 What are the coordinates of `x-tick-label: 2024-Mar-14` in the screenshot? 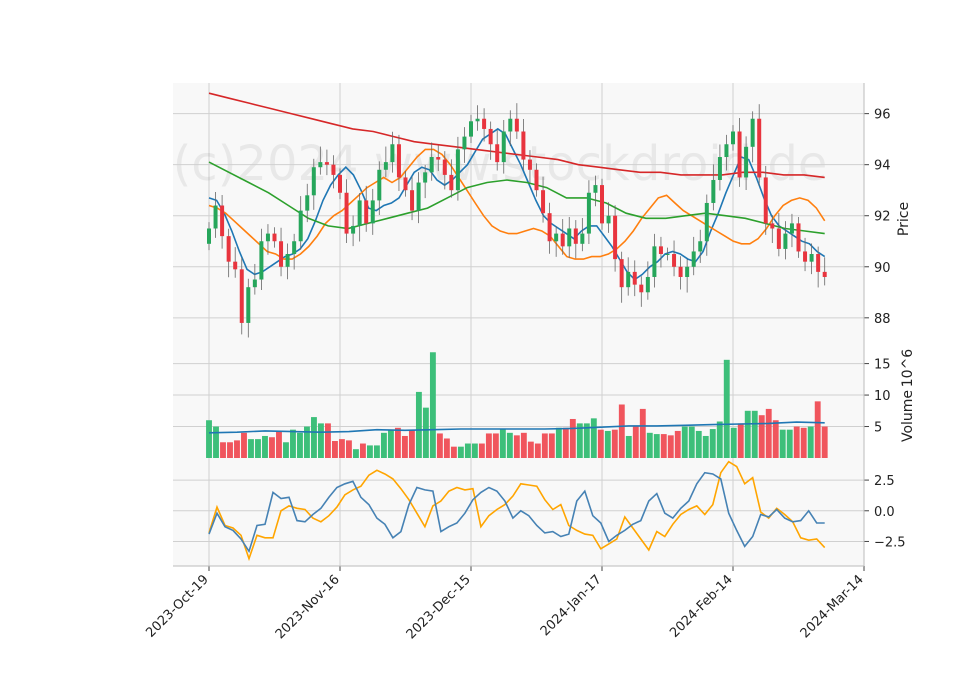 It's located at (832, 606).